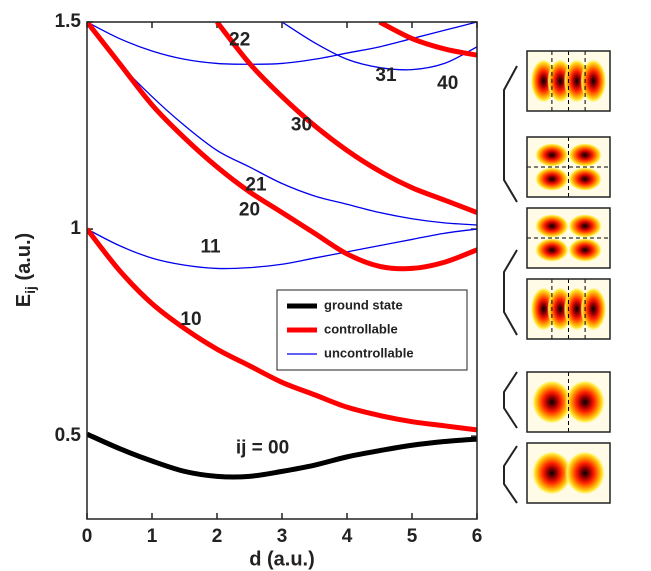  Describe the element at coordinates (477, 536) in the screenshot. I see `x-tick-label: 6` at that location.